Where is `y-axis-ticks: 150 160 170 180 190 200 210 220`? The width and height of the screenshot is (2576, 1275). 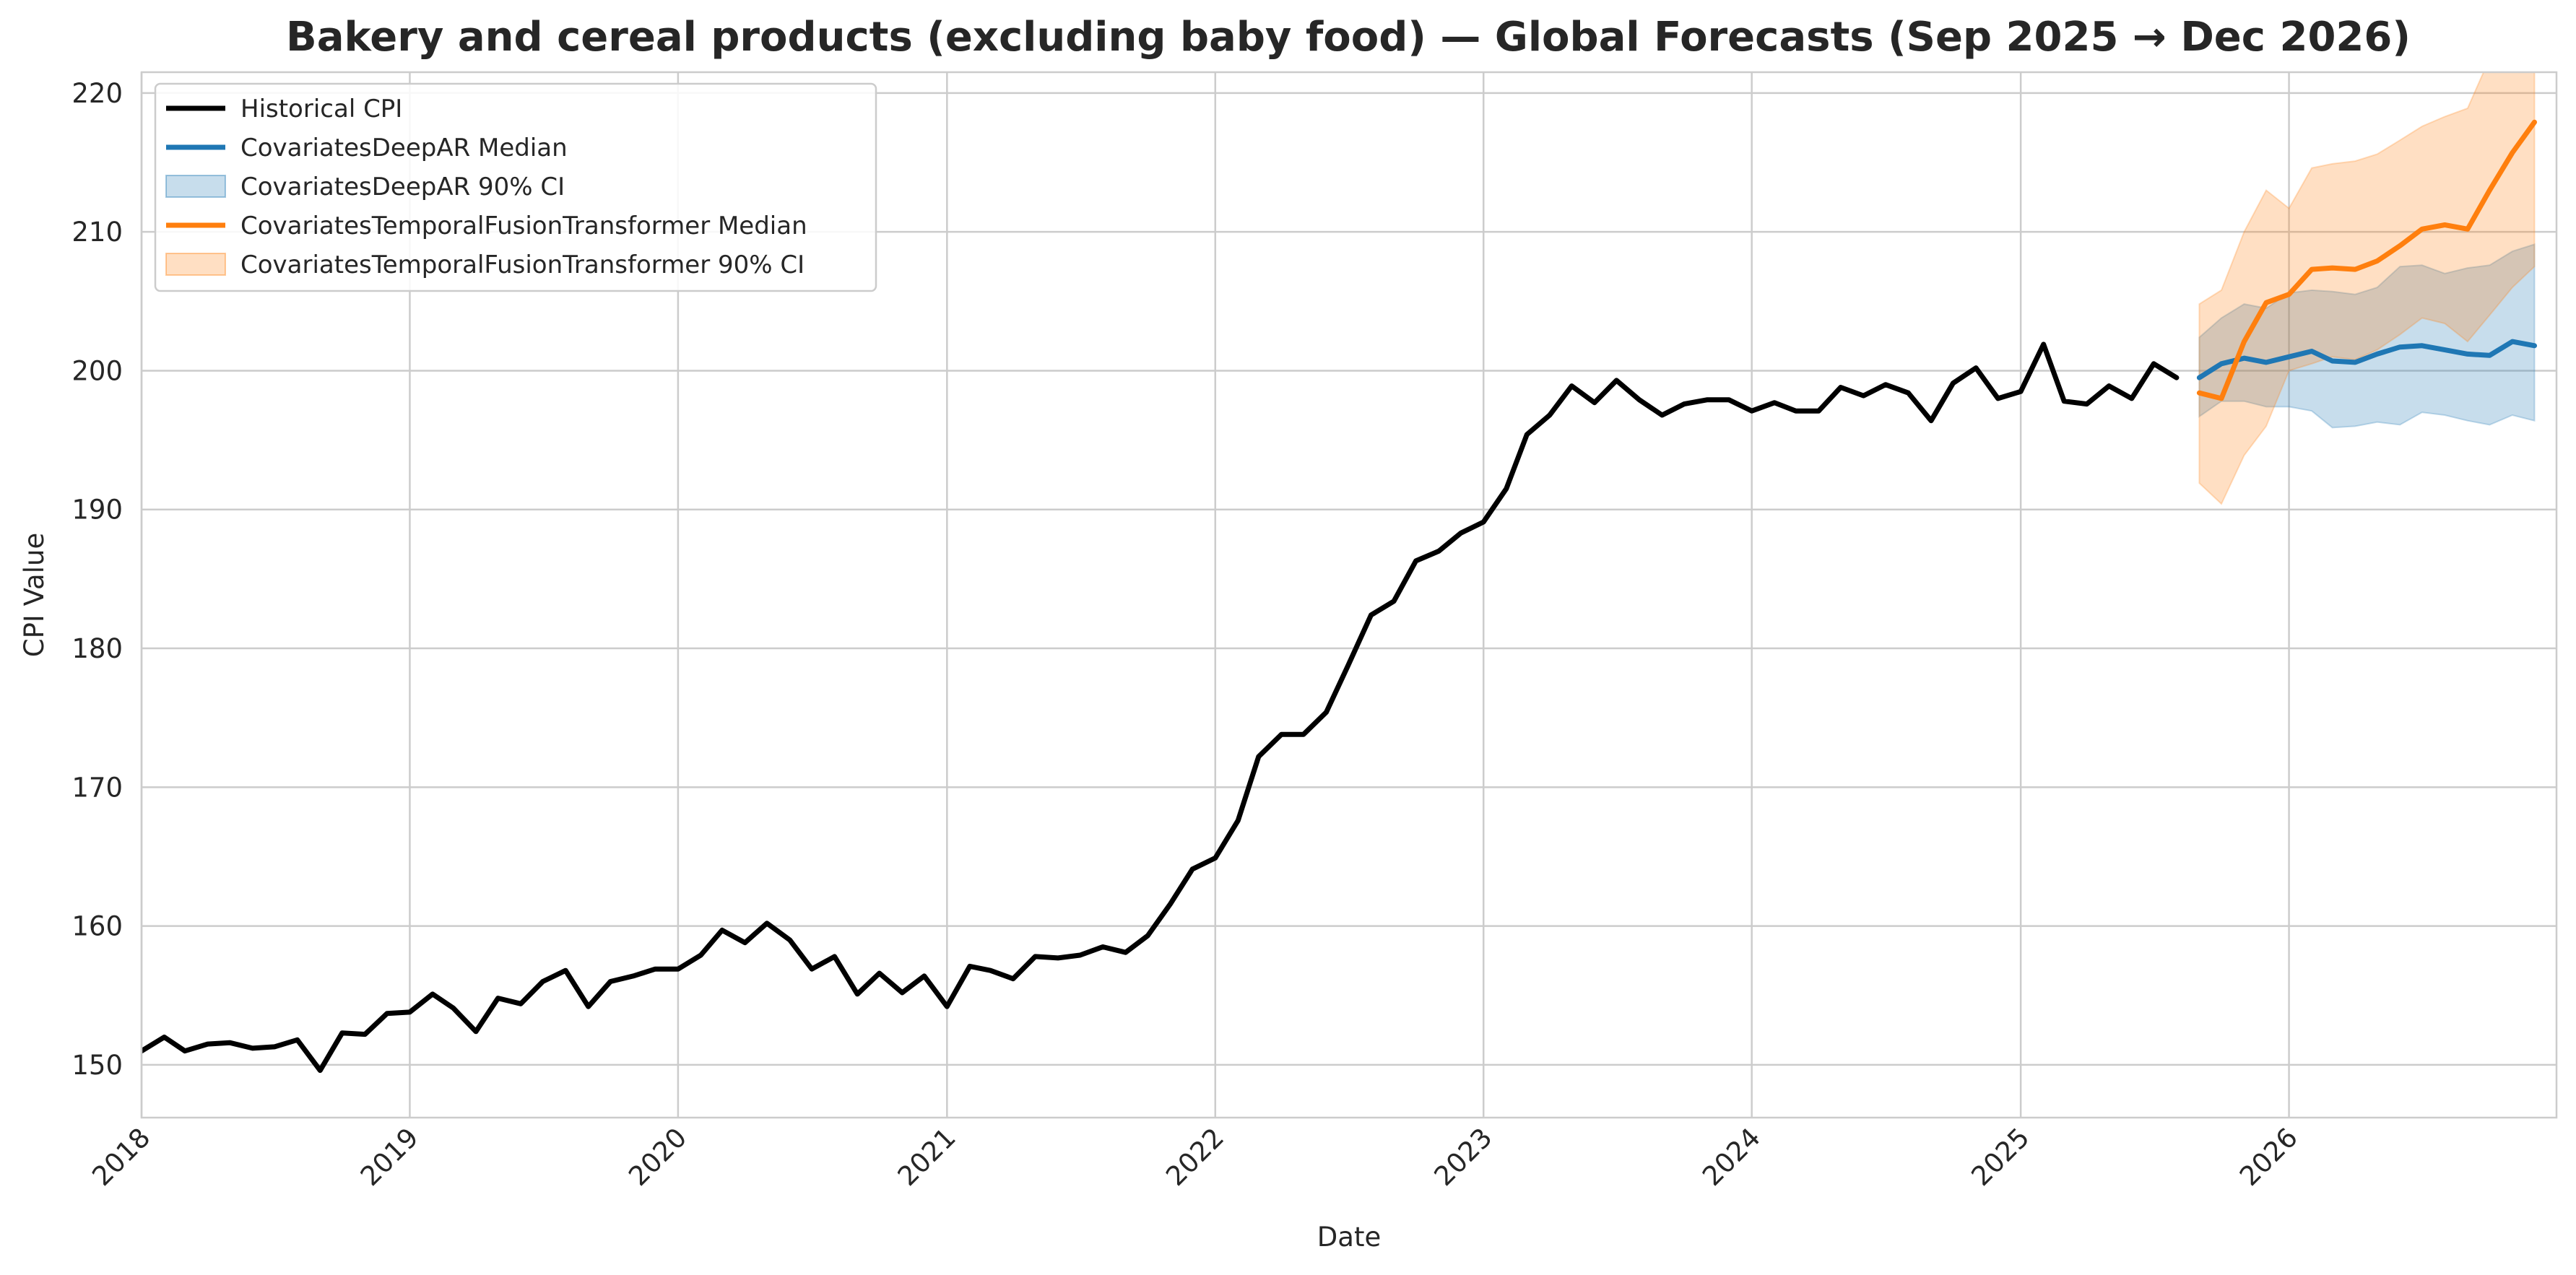 y-axis-ticks: 150 160 170 180 190 200 210 220 is located at coordinates (97, 579).